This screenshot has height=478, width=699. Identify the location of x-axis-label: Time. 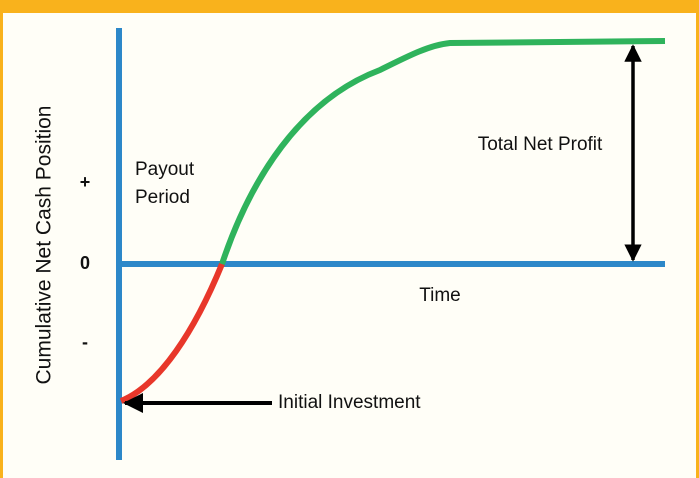
(440, 295).